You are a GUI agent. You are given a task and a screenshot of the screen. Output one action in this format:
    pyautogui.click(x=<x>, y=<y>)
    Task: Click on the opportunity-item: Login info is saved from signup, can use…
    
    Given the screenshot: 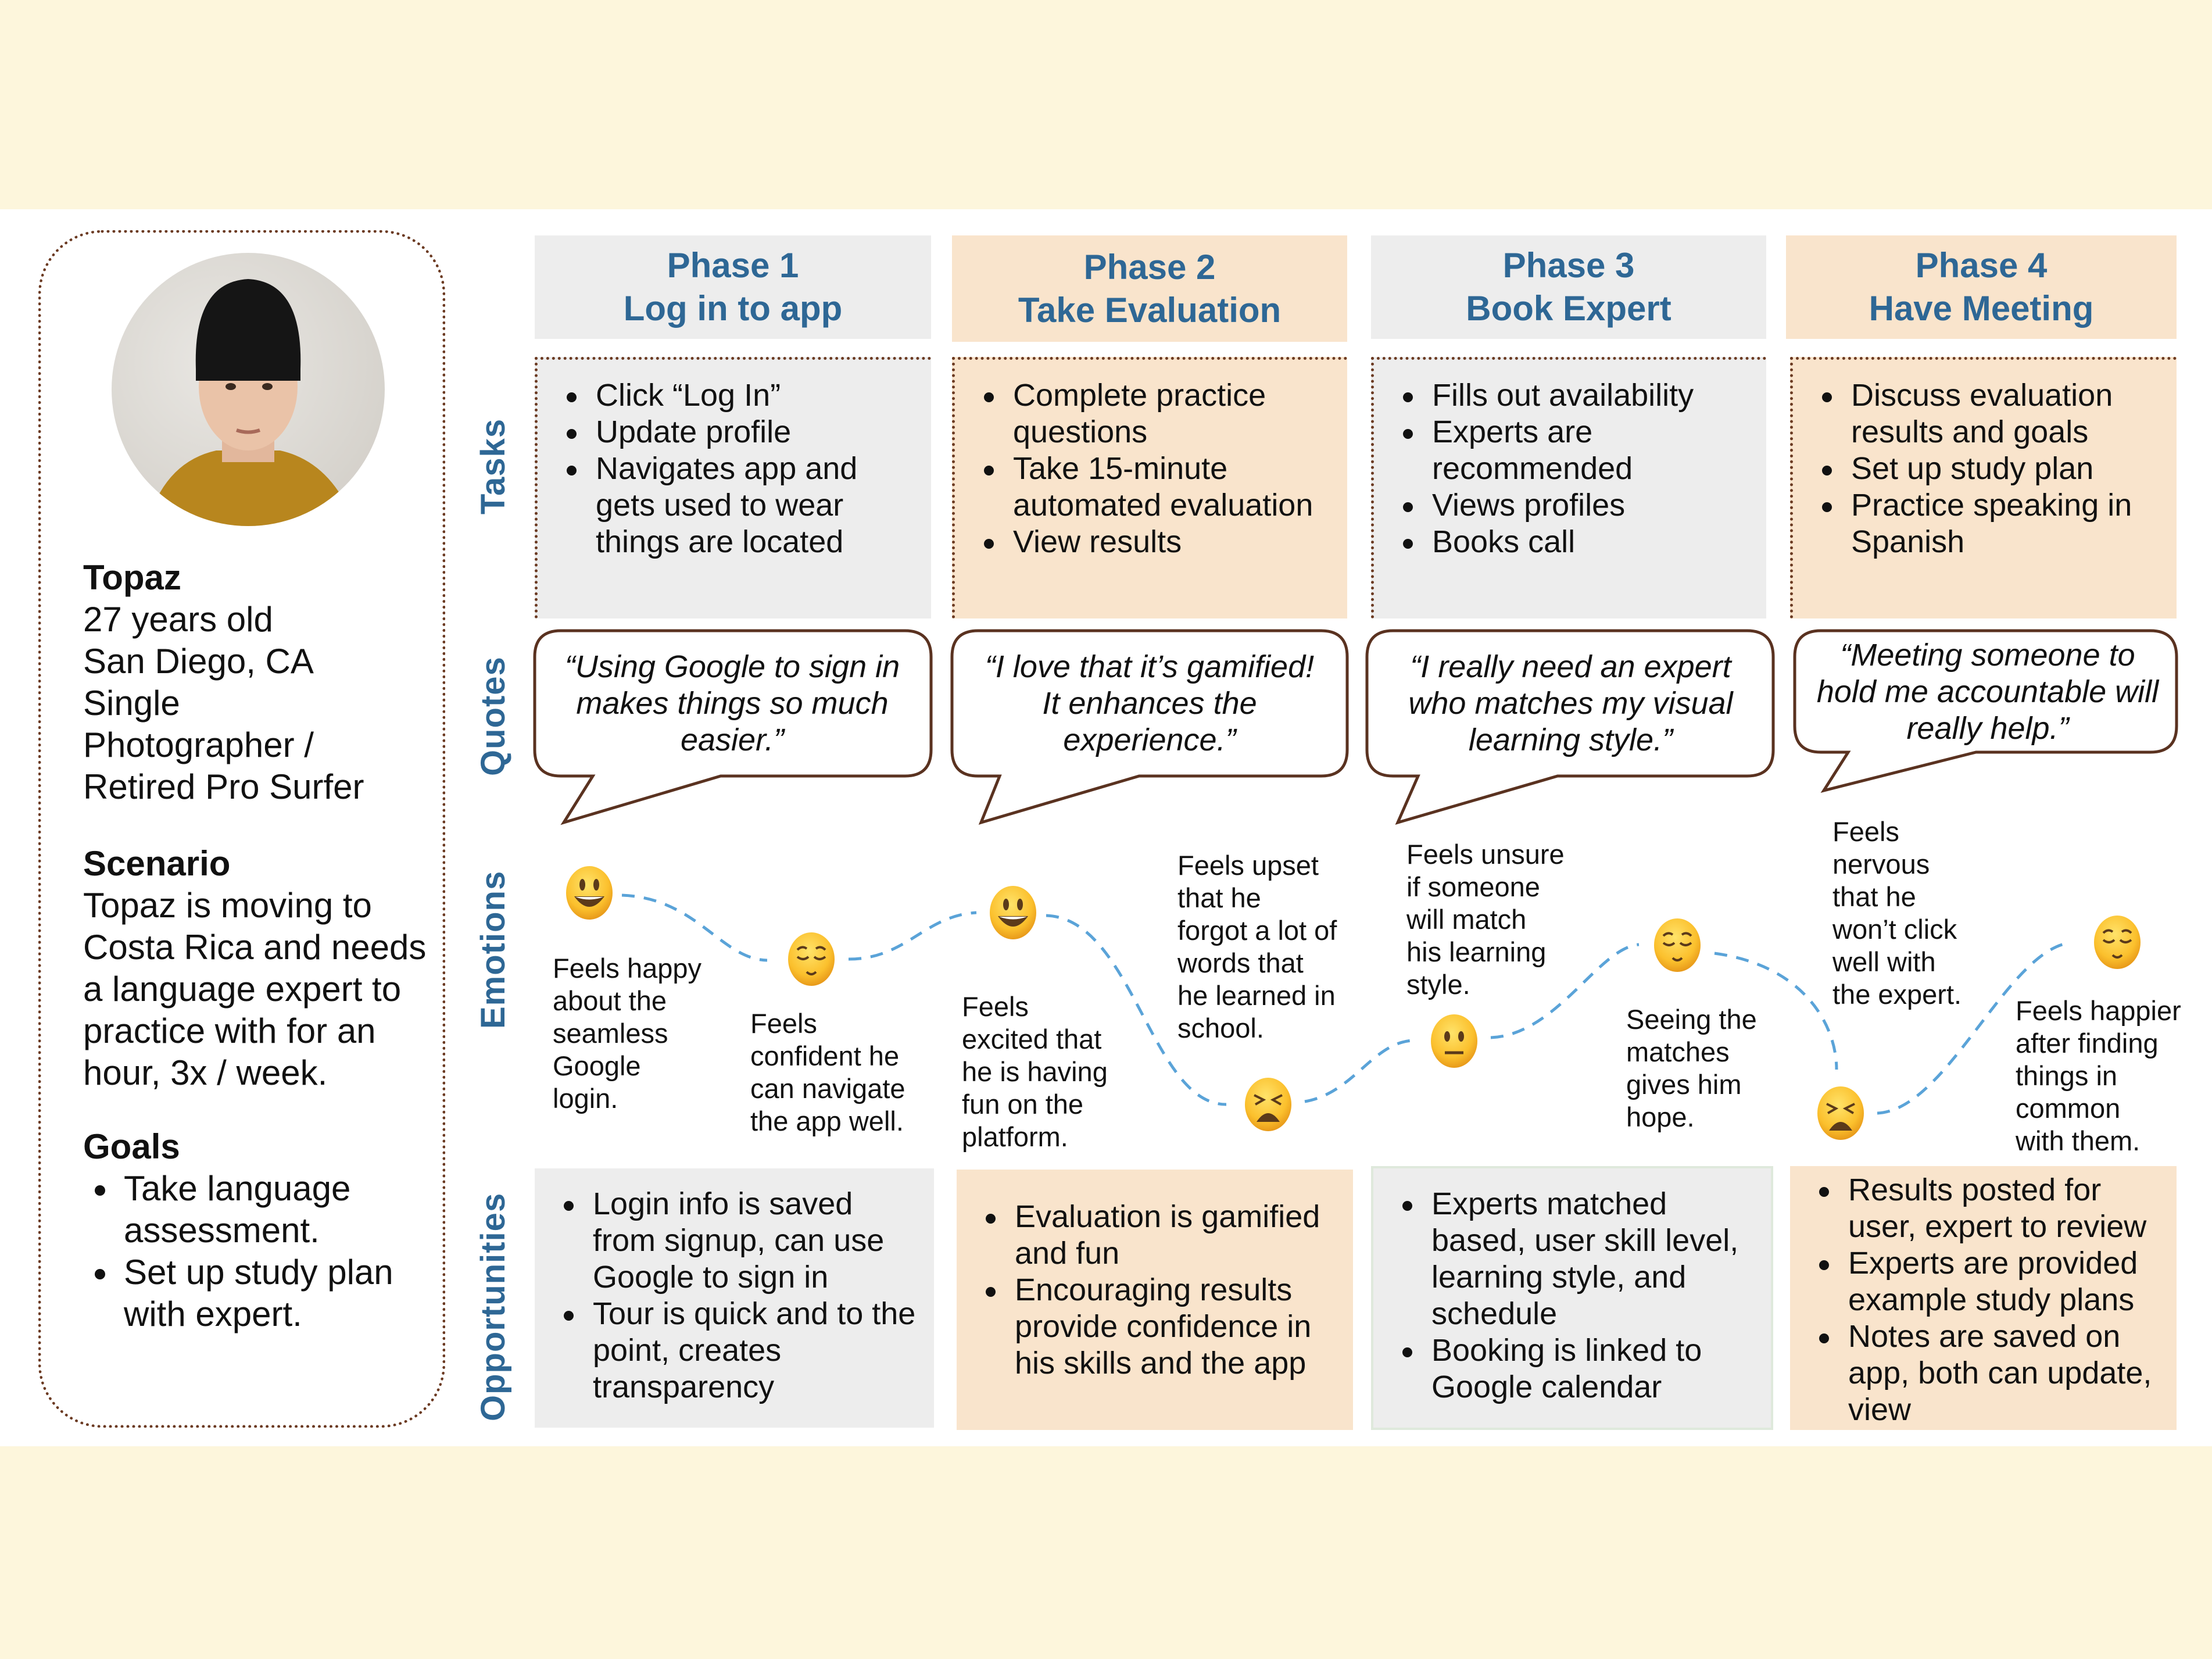 What is the action you would take?
    pyautogui.click(x=737, y=1241)
    